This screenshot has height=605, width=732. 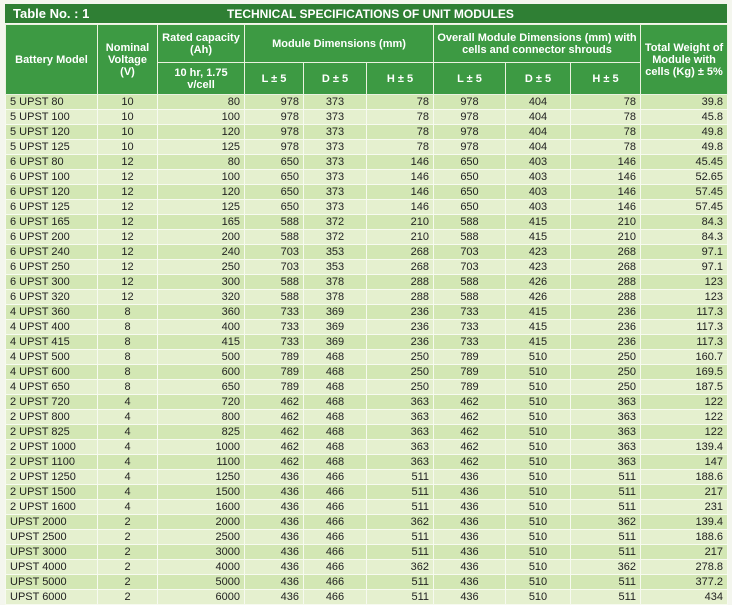 What do you see at coordinates (51, 132) in the screenshot?
I see `table-cell: 5 UPST 120` at bounding box center [51, 132].